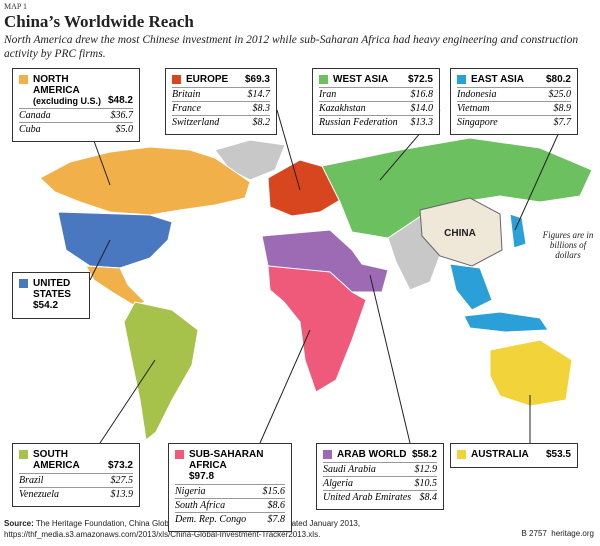 Image resolution: width=600 pixels, height=546 pixels. What do you see at coordinates (99, 21) in the screenshot?
I see `title: China’s Worldwide Reach` at bounding box center [99, 21].